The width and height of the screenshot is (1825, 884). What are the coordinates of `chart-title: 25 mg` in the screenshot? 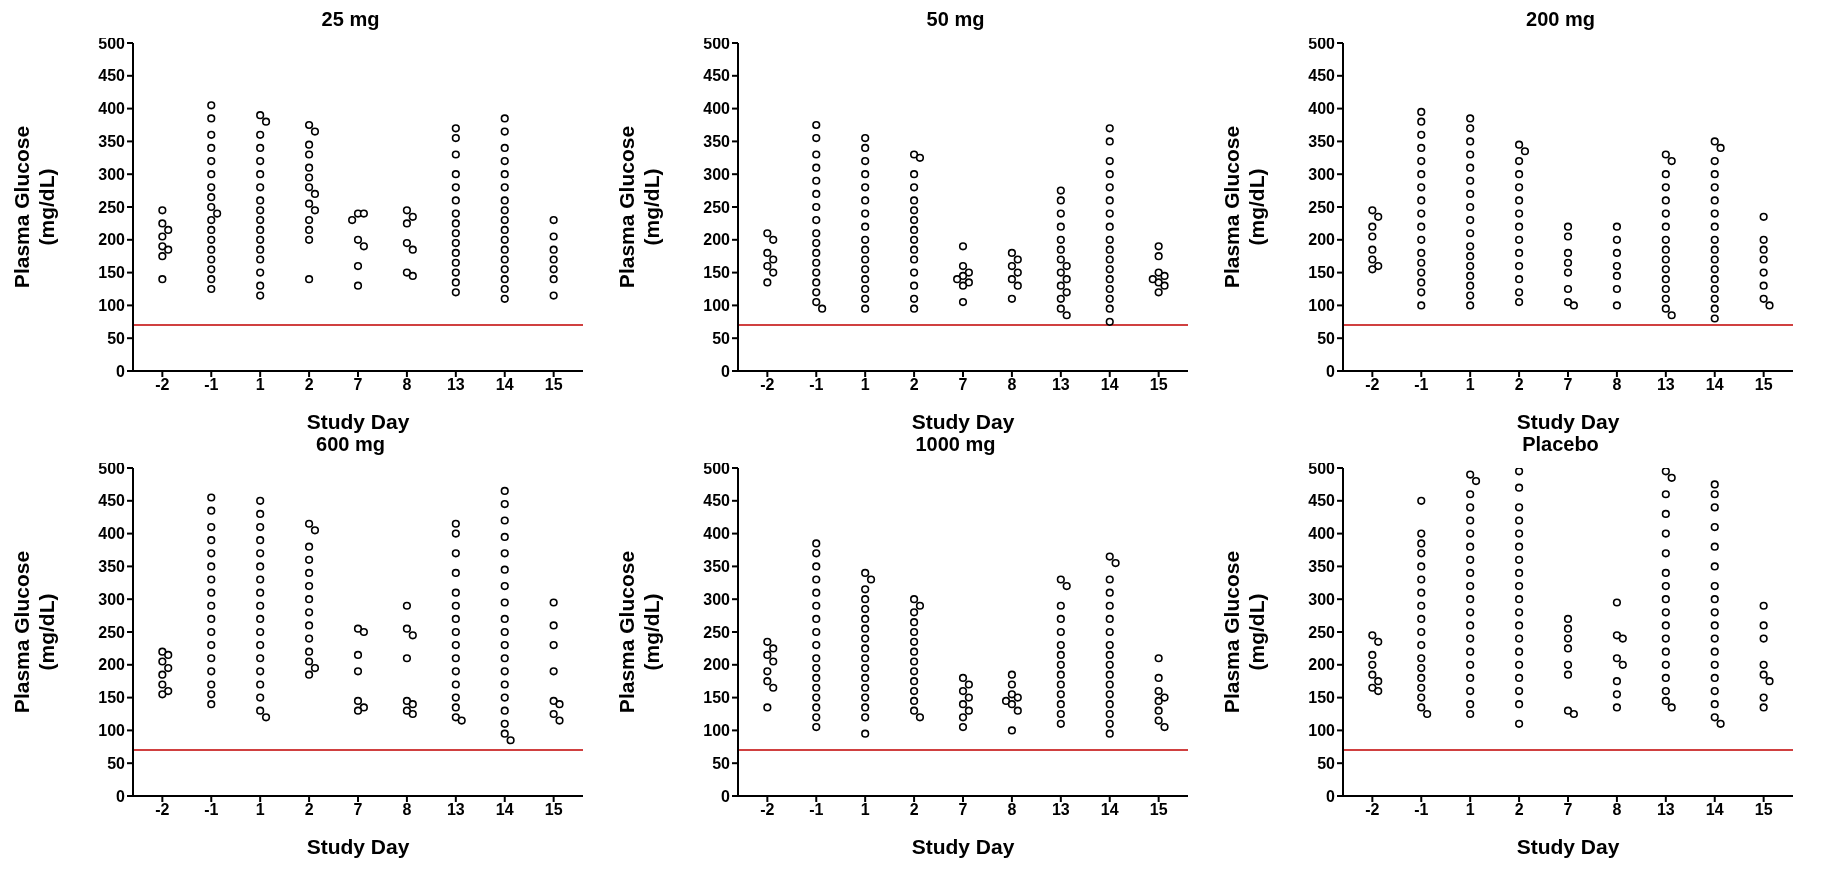 It's located at (350, 19).